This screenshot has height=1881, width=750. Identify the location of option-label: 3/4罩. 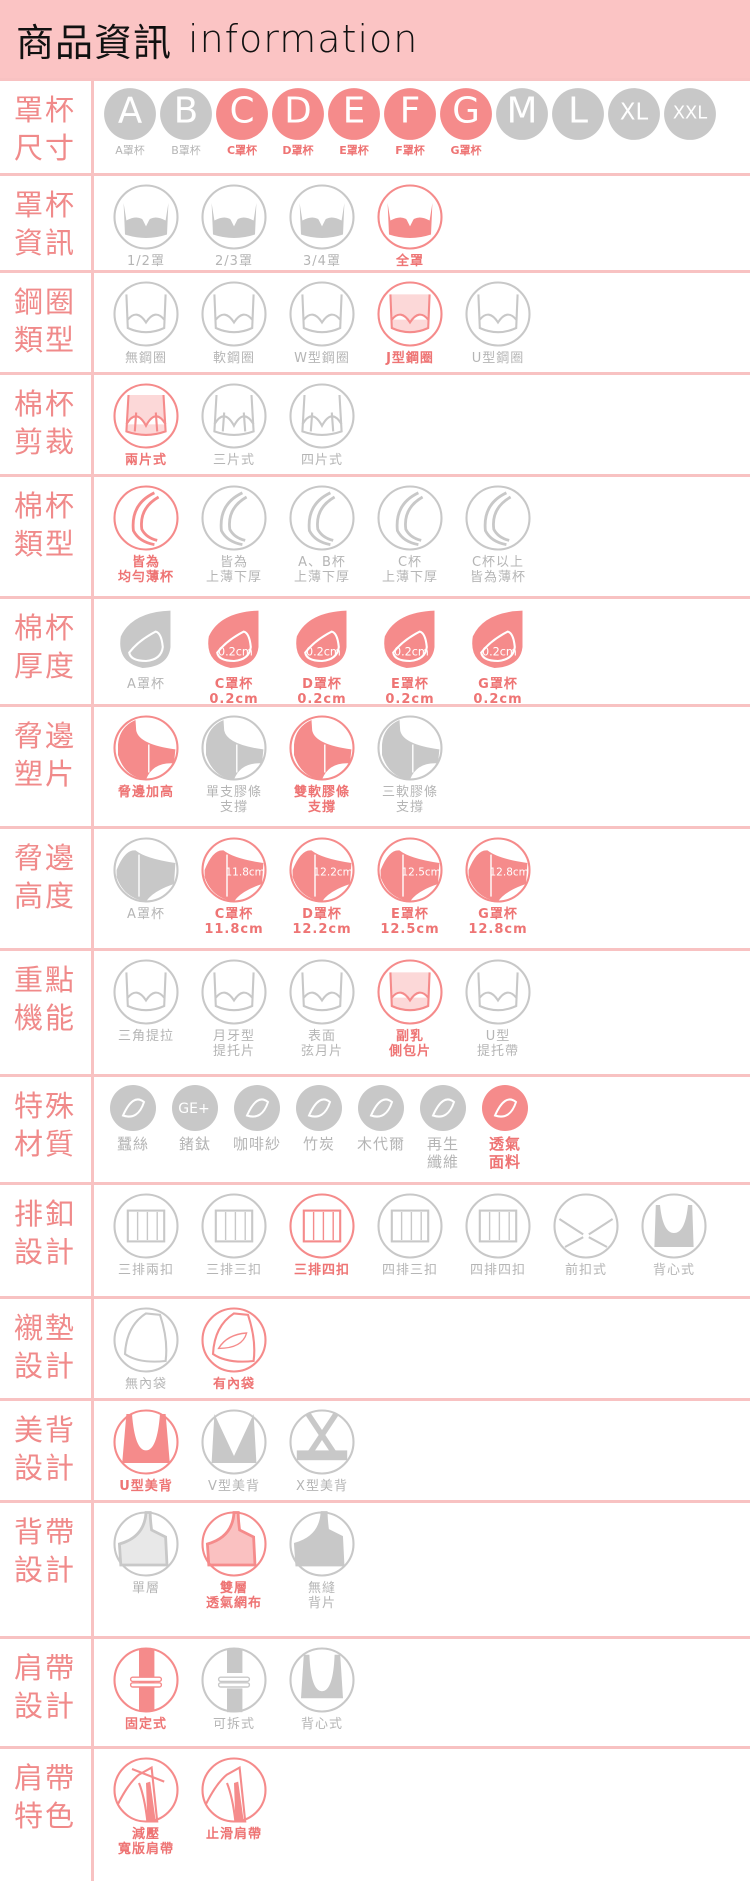
(322, 261).